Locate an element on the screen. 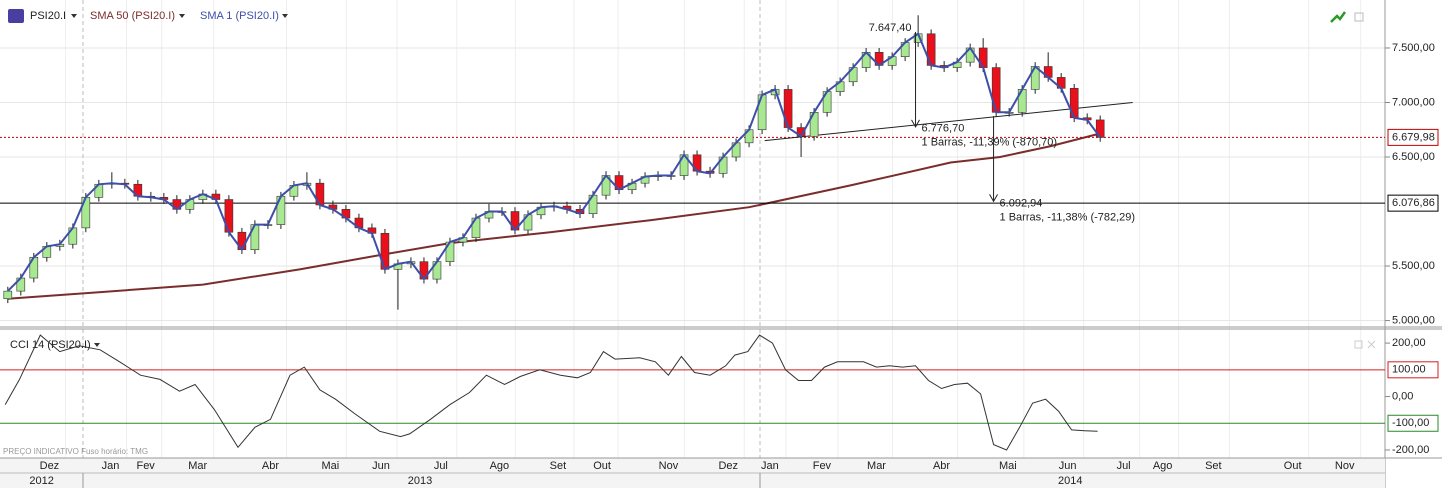 Image resolution: width=1442 pixels, height=488 pixels. symbol-label: PSI20.I is located at coordinates (48, 16).